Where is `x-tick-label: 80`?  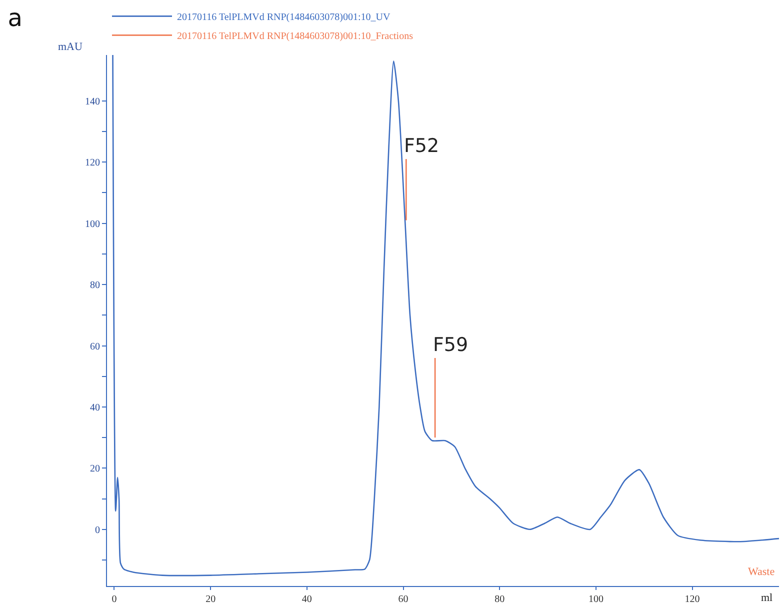
x-tick-label: 80 is located at coordinates (499, 599).